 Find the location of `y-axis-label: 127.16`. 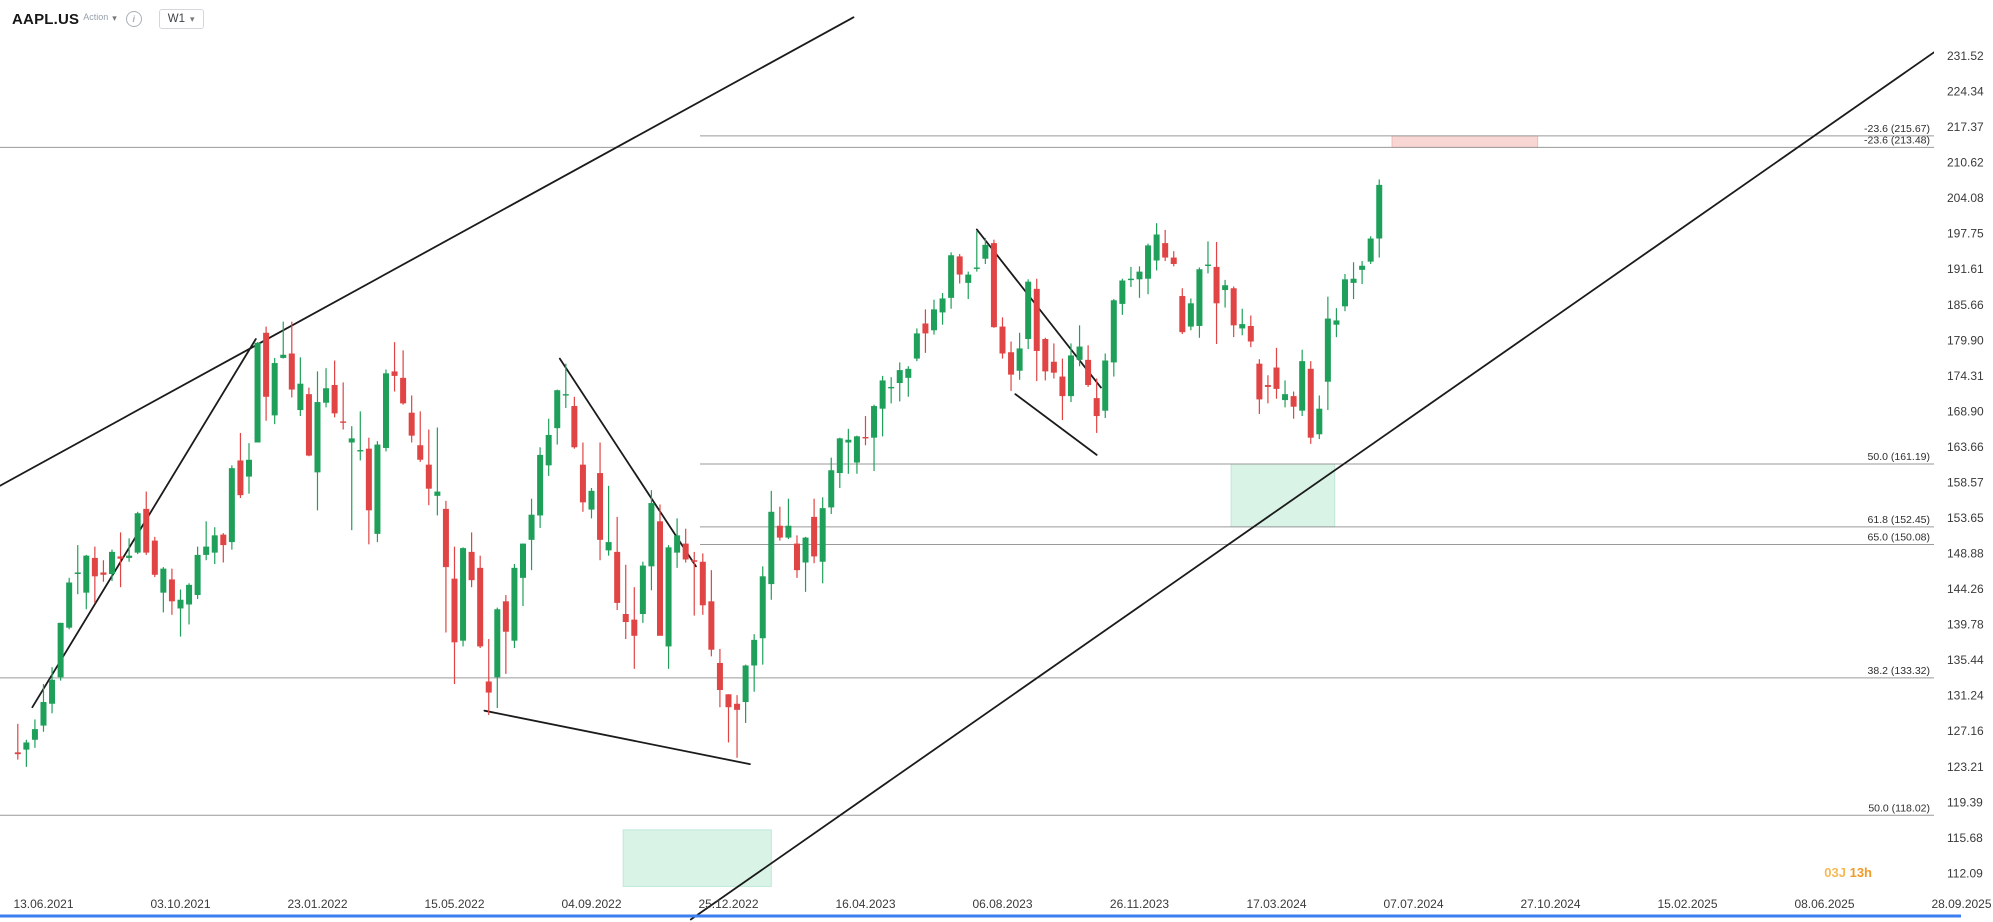

y-axis-label: 127.16 is located at coordinates (1965, 731).